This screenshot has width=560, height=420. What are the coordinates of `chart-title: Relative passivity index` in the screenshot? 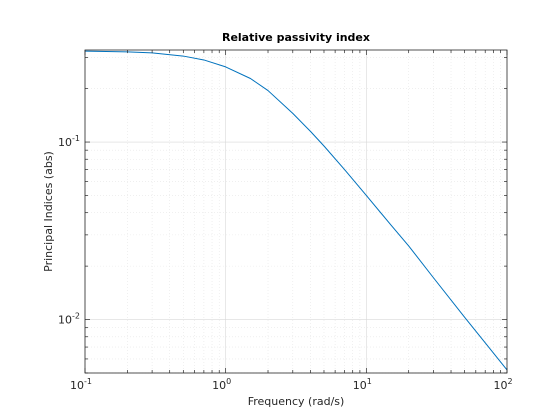 It's located at (296, 37).